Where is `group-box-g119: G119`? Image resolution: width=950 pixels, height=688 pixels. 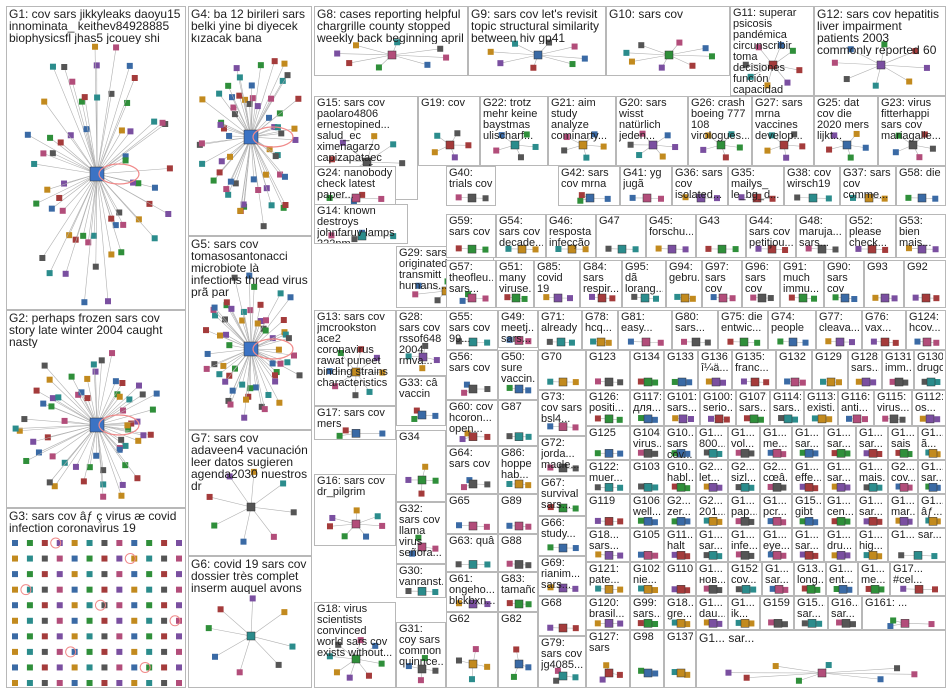 group-box-g119: G119 is located at coordinates (608, 511).